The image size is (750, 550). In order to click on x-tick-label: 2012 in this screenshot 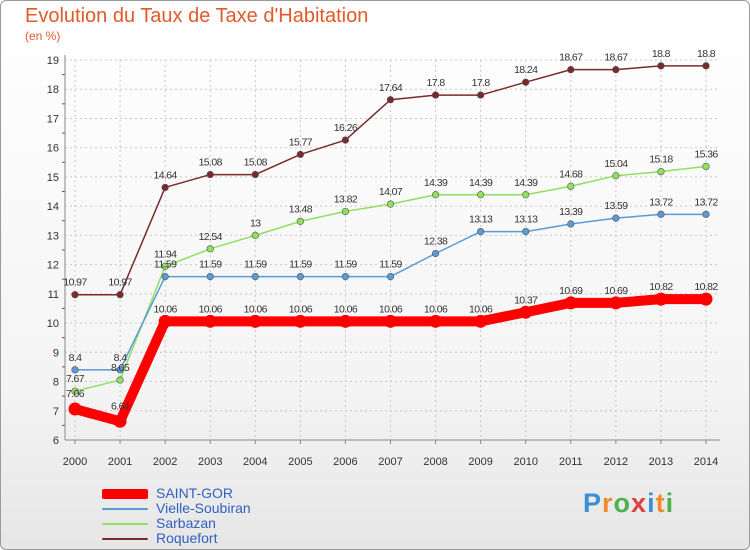, I will do `click(616, 462)`.